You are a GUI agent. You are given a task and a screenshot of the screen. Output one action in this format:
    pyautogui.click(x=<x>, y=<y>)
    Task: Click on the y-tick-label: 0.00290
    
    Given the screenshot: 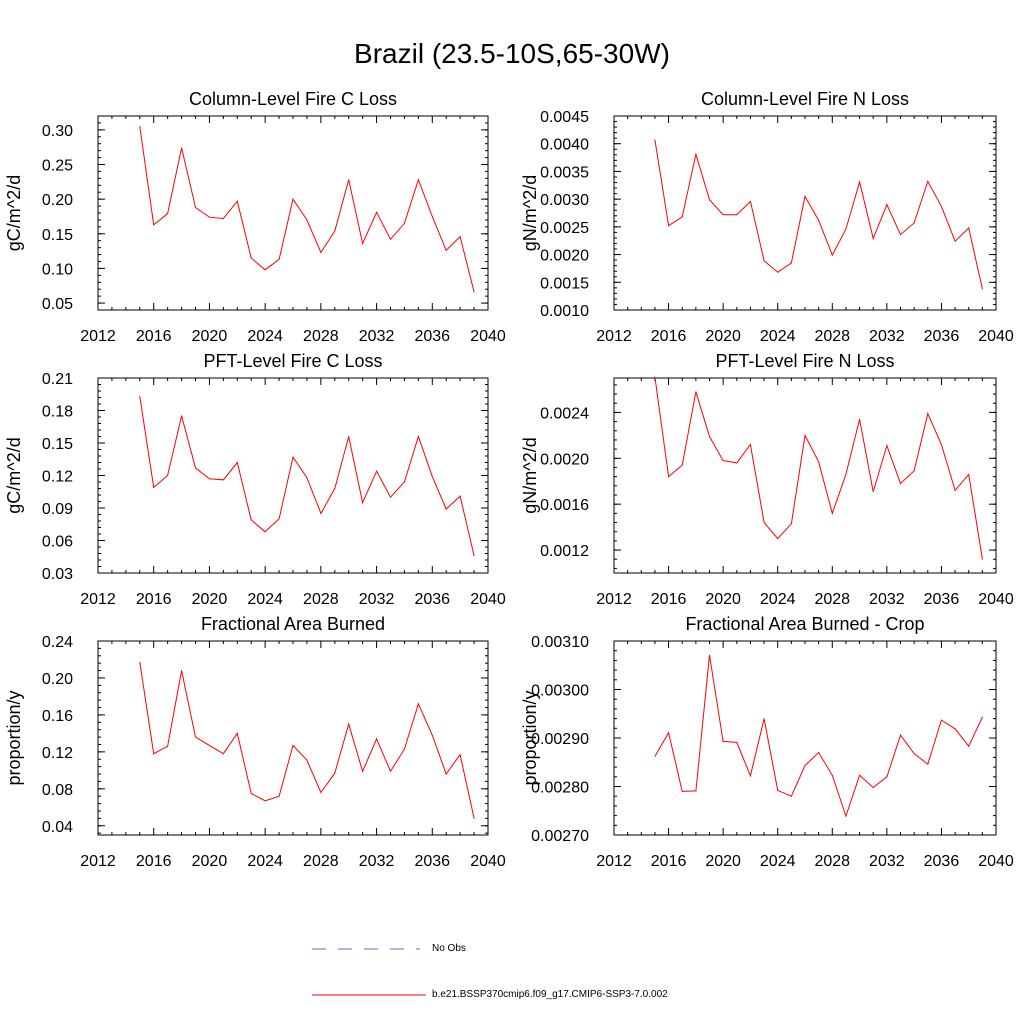 What is the action you would take?
    pyautogui.click(x=560, y=739)
    